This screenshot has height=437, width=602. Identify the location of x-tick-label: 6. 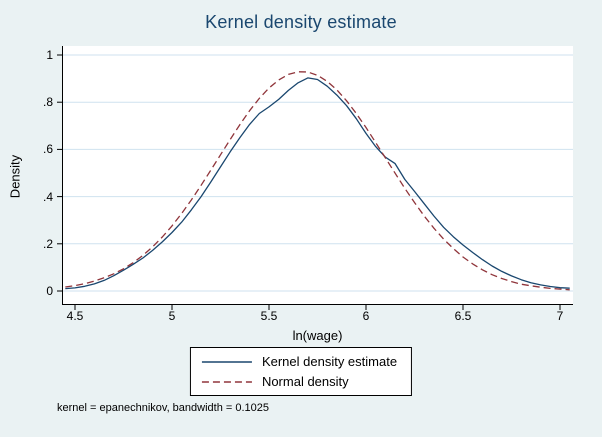
(366, 316).